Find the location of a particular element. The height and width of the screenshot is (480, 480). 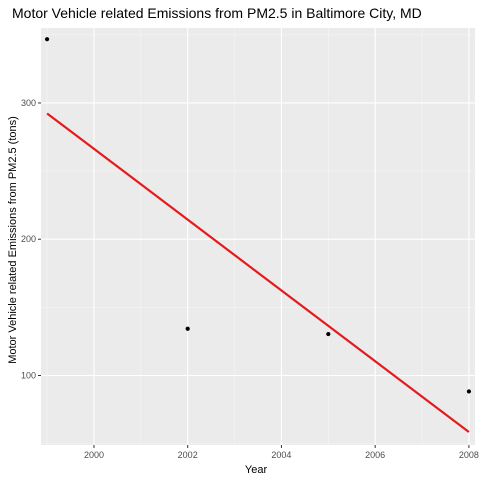

x-tick-label: 2006 is located at coordinates (375, 455).